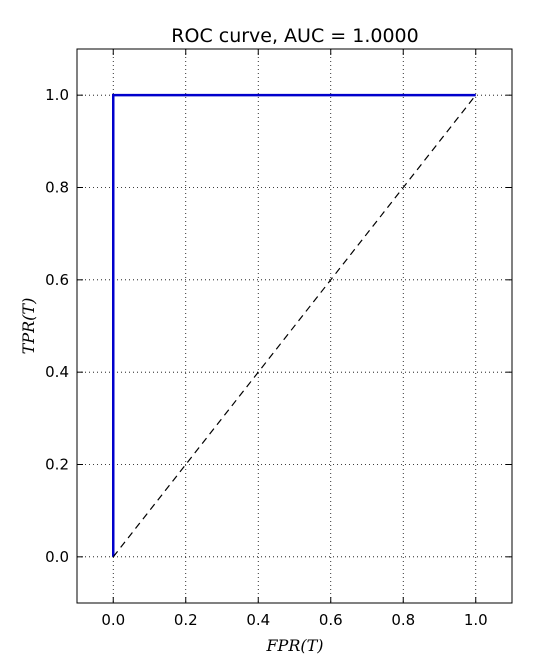  I want to click on y-axis-label: TPR(T), so click(28, 326).